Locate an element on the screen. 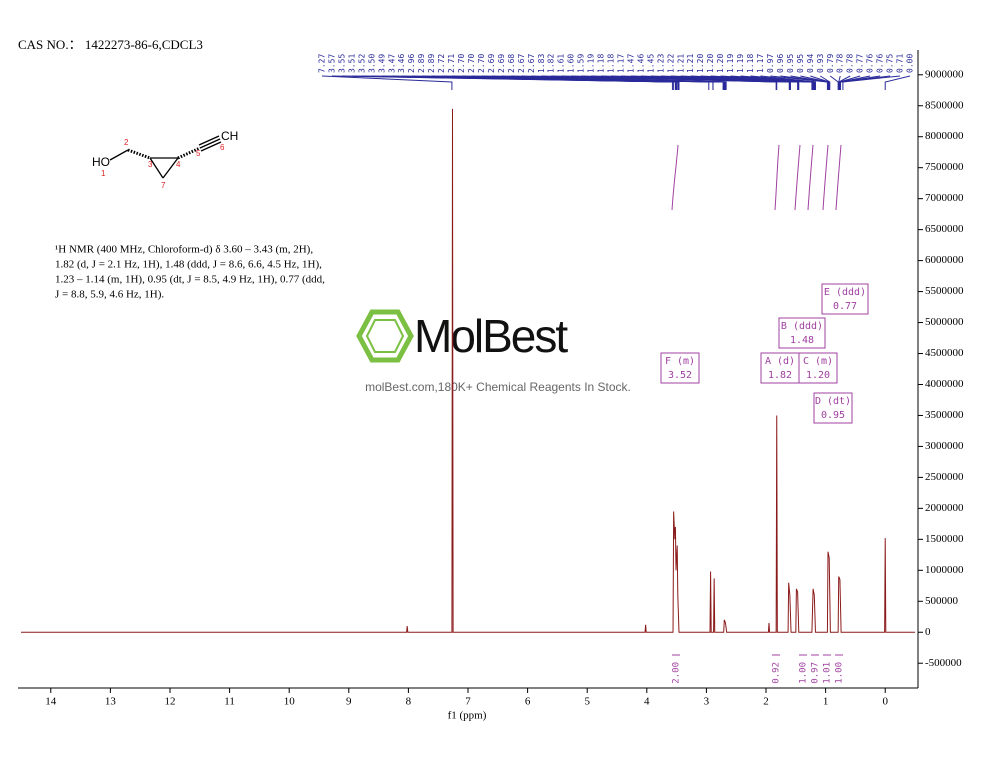 This screenshot has height=773, width=1000. peak-label: 0.00 is located at coordinates (910, 63).